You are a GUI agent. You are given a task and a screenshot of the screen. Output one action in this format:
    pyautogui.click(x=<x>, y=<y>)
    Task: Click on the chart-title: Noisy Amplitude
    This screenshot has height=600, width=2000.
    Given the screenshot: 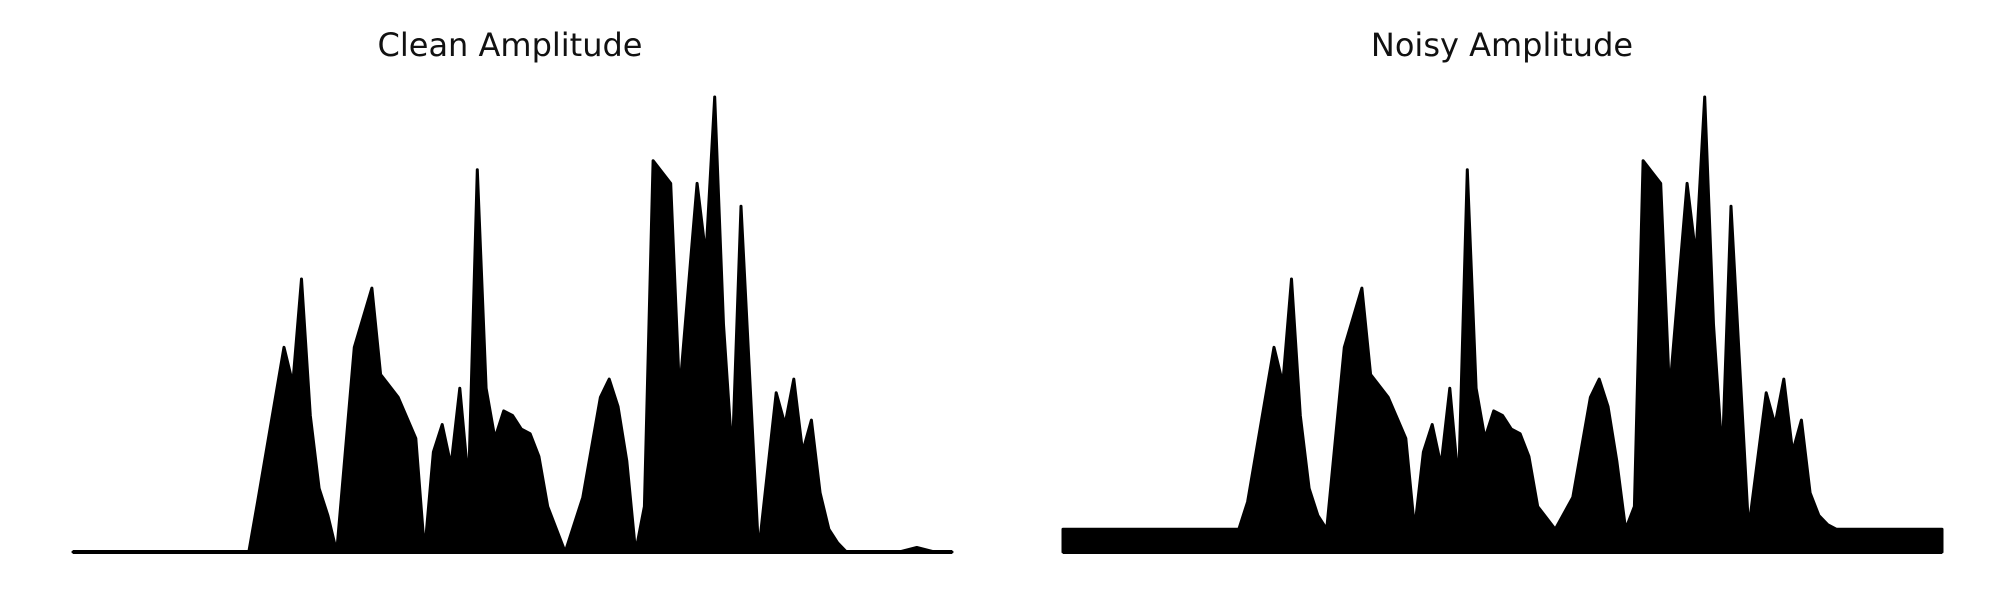 What is the action you would take?
    pyautogui.click(x=1502, y=45)
    